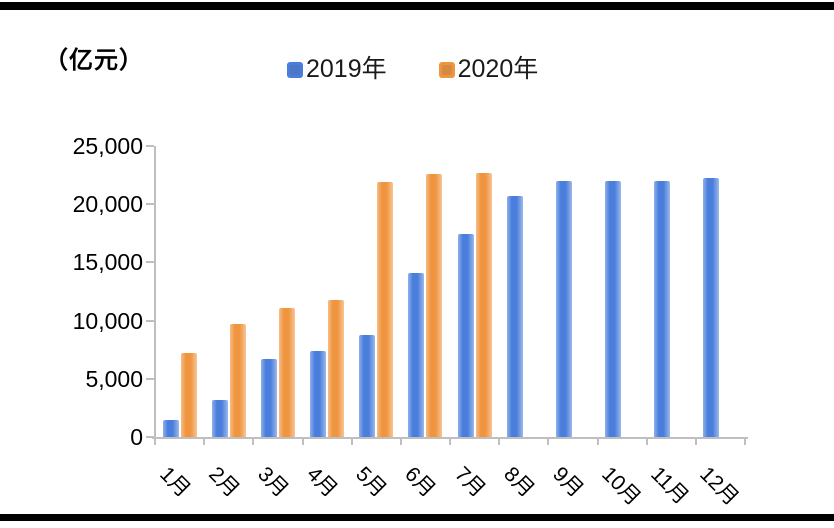 The width and height of the screenshot is (834, 528). What do you see at coordinates (188, 394) in the screenshot?
I see `bar-2020-m1` at bounding box center [188, 394].